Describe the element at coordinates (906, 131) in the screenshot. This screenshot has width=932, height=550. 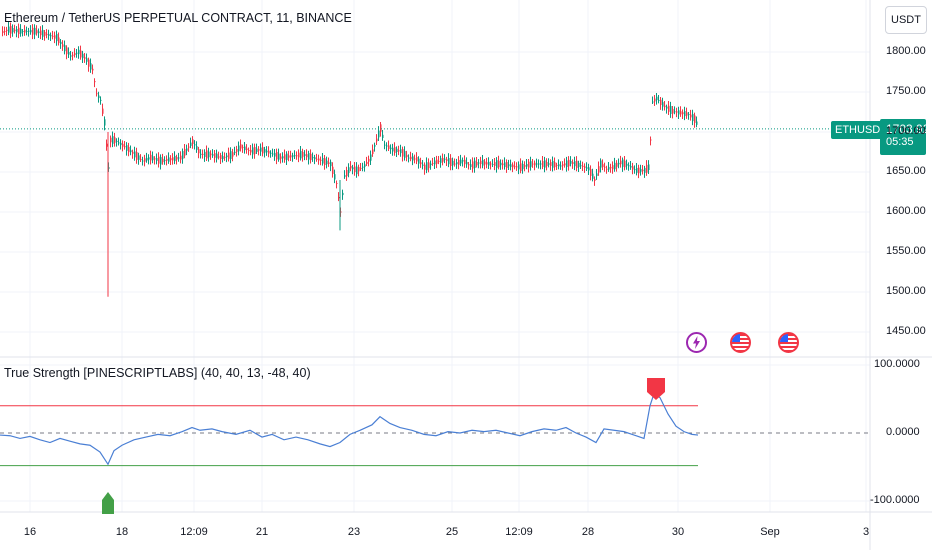
I see `price-axis-label: 1700.00` at that location.